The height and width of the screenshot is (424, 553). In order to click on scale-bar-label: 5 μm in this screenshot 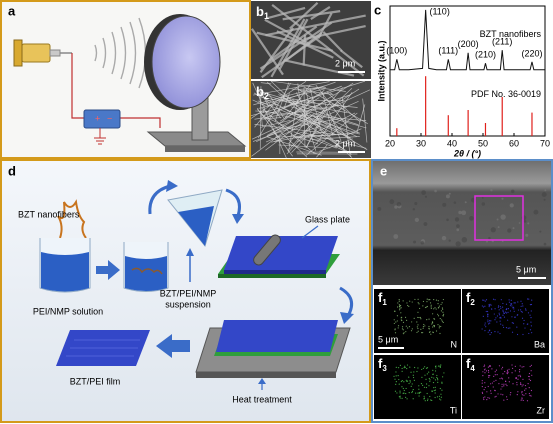, I will do `click(526, 269)`.